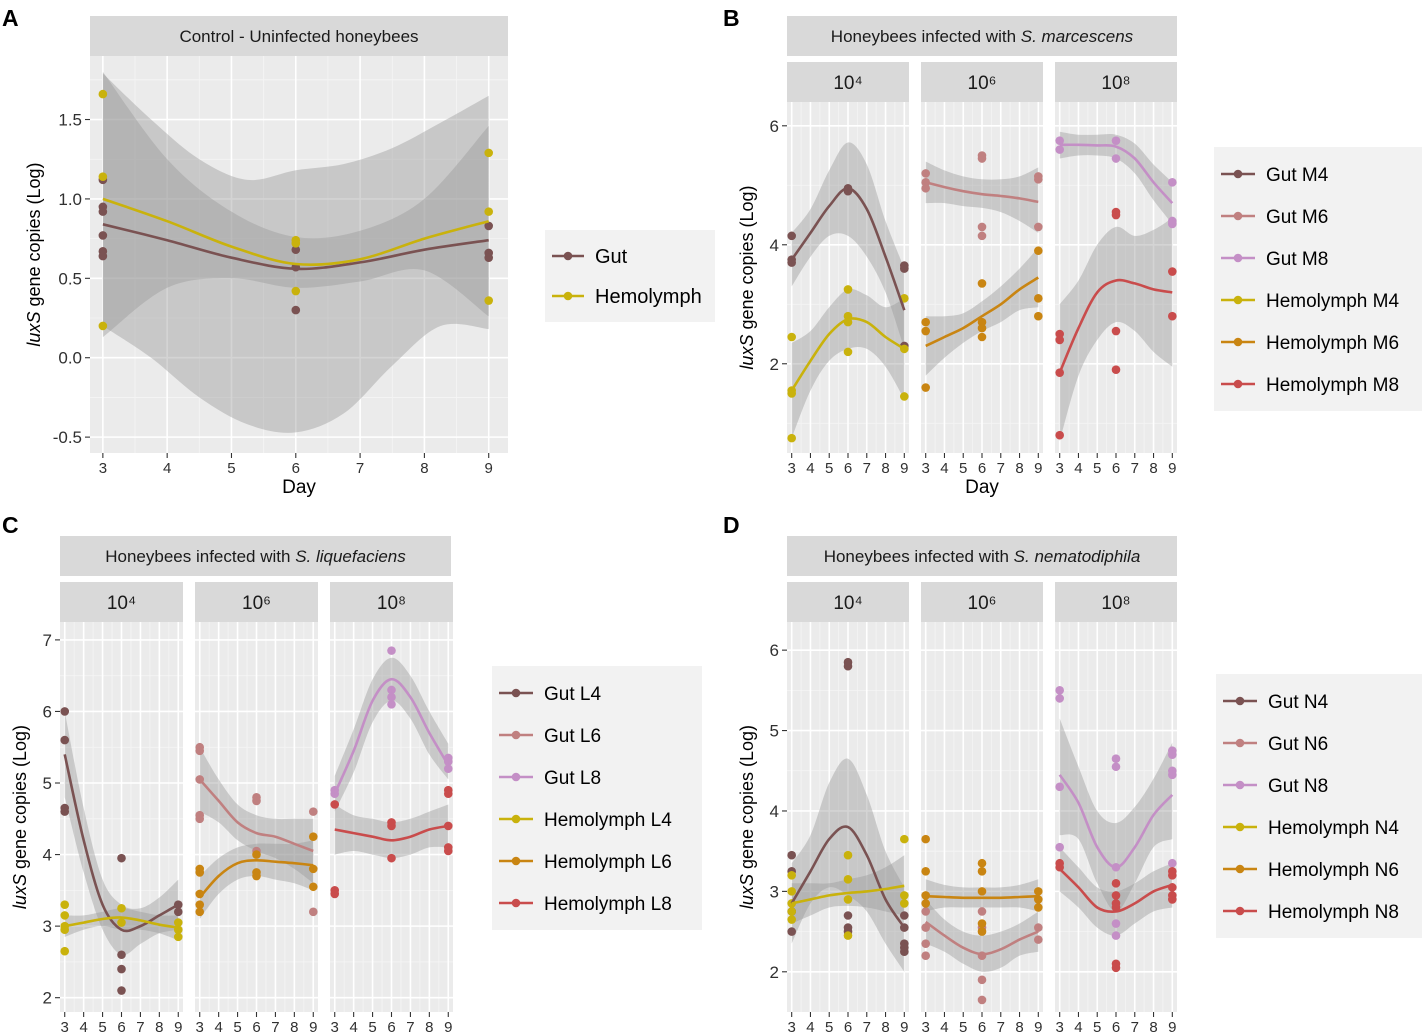 This screenshot has width=1422, height=1032. Describe the element at coordinates (1332, 301) in the screenshot. I see `legend-label: Hemolymph M4` at that location.